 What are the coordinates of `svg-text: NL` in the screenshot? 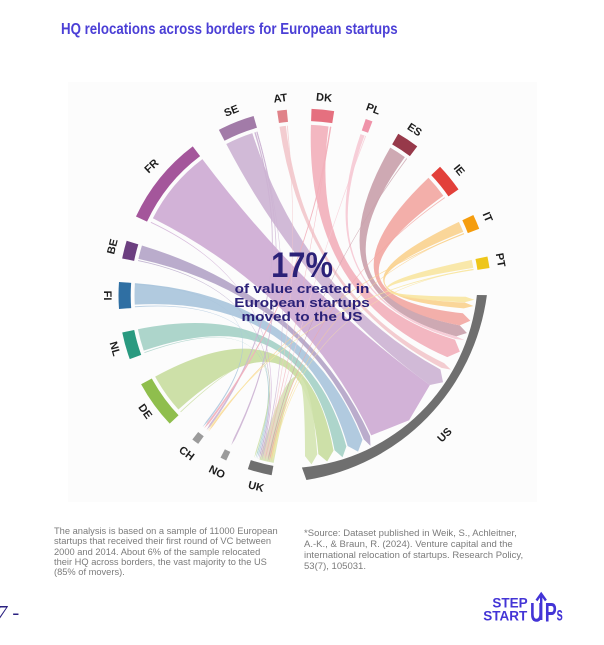 It's located at (115, 349).